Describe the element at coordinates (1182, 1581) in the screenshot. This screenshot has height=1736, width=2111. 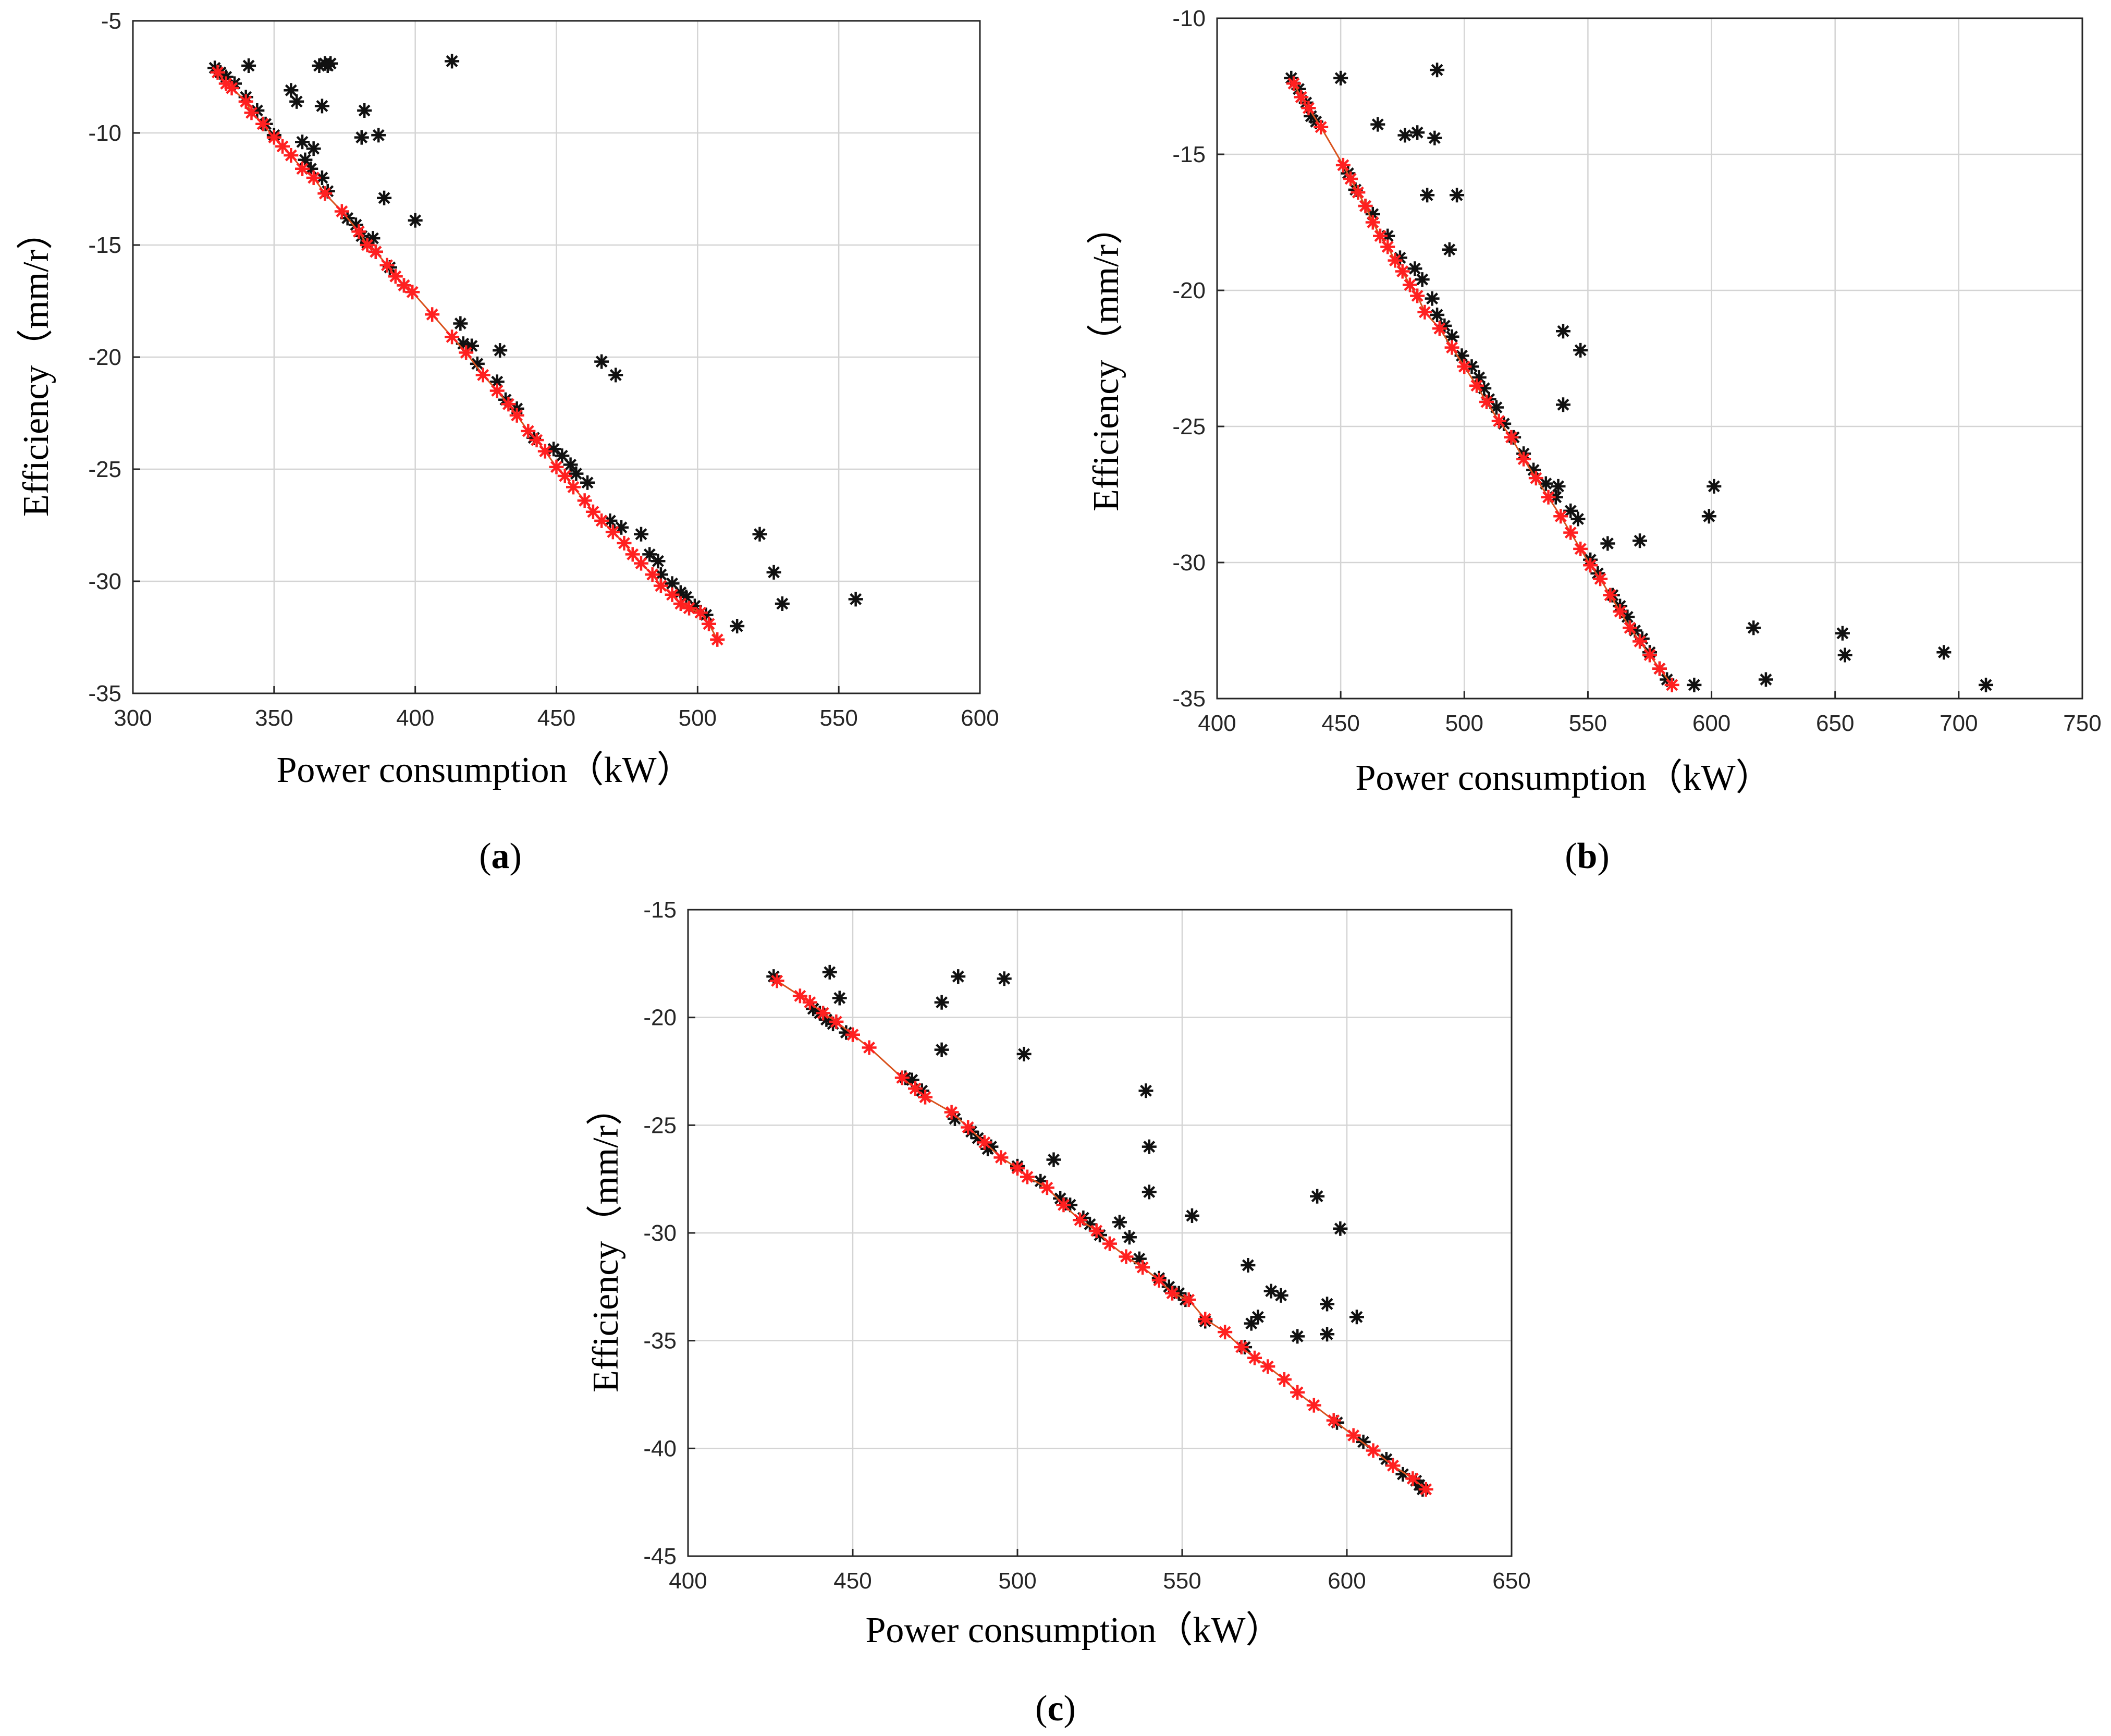
I see `x-tick-label-c-550: 550` at that location.